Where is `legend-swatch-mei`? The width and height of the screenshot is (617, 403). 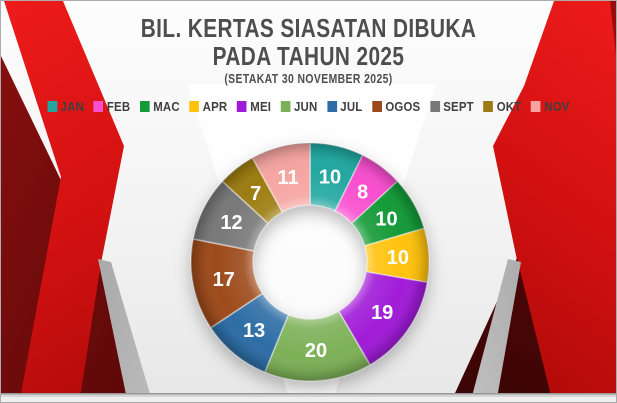
legend-swatch-mei is located at coordinates (242, 106).